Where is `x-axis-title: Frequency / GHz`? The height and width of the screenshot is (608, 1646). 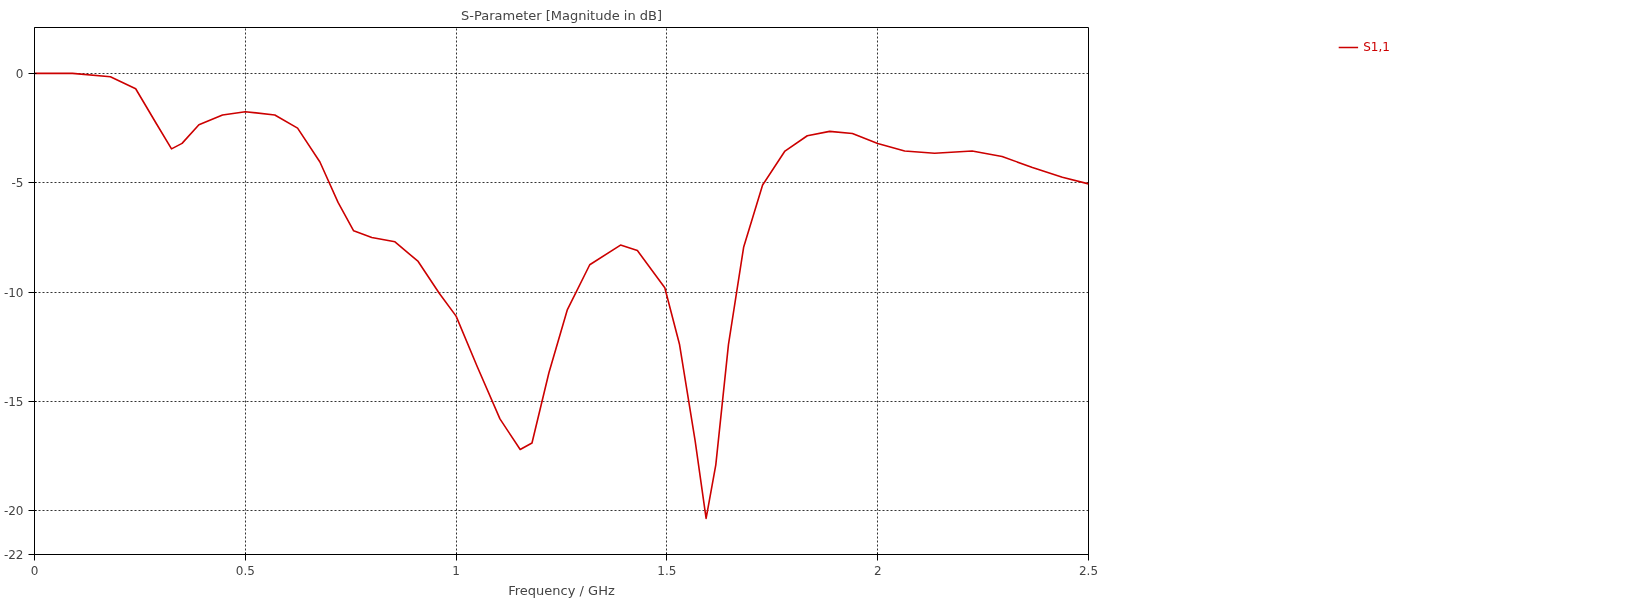 x-axis-title: Frequency / GHz is located at coordinates (561, 590).